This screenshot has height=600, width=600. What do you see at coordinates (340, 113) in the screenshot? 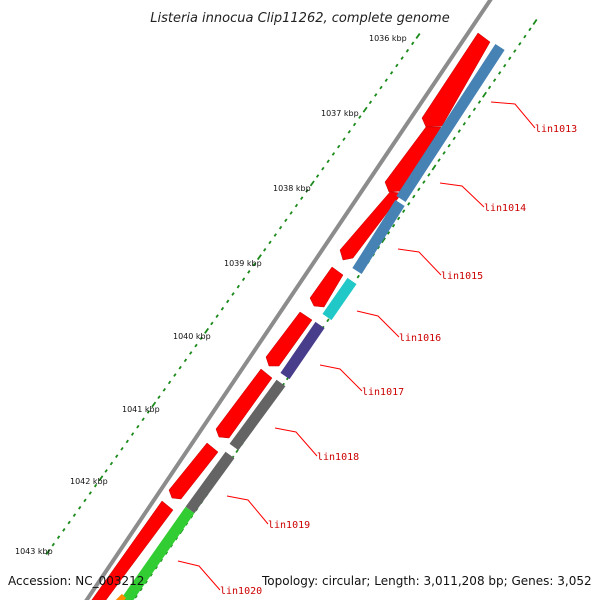
I see `ruler-label-1037: 1037 kbp` at bounding box center [340, 113].